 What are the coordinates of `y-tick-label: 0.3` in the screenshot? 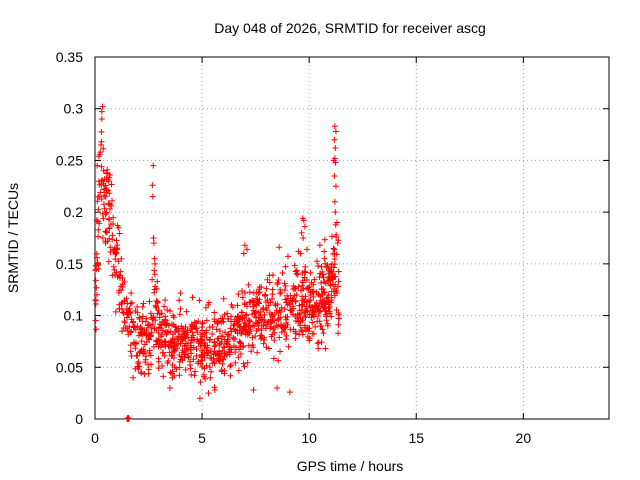 It's located at (74, 109).